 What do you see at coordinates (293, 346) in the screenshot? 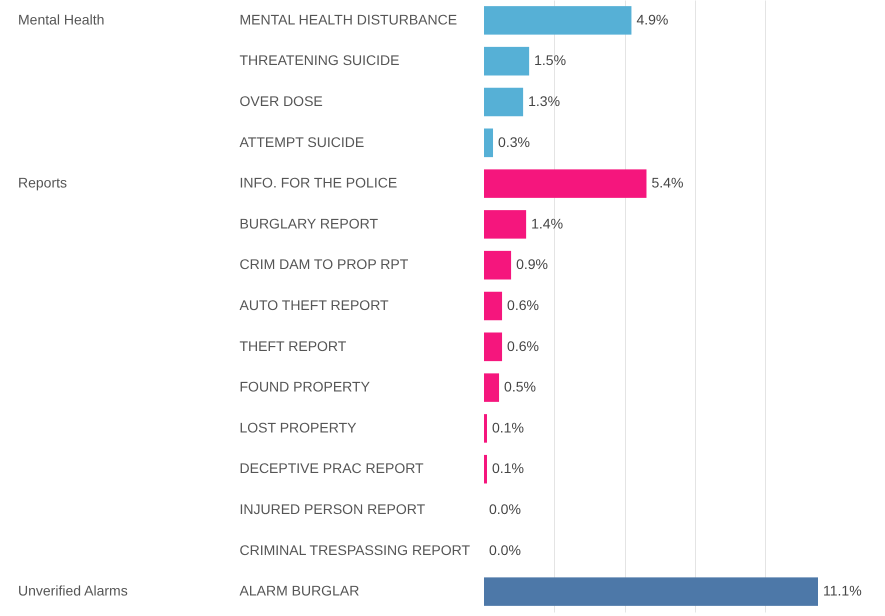
I see `y-tick-label: THEFT REPORT` at bounding box center [293, 346].